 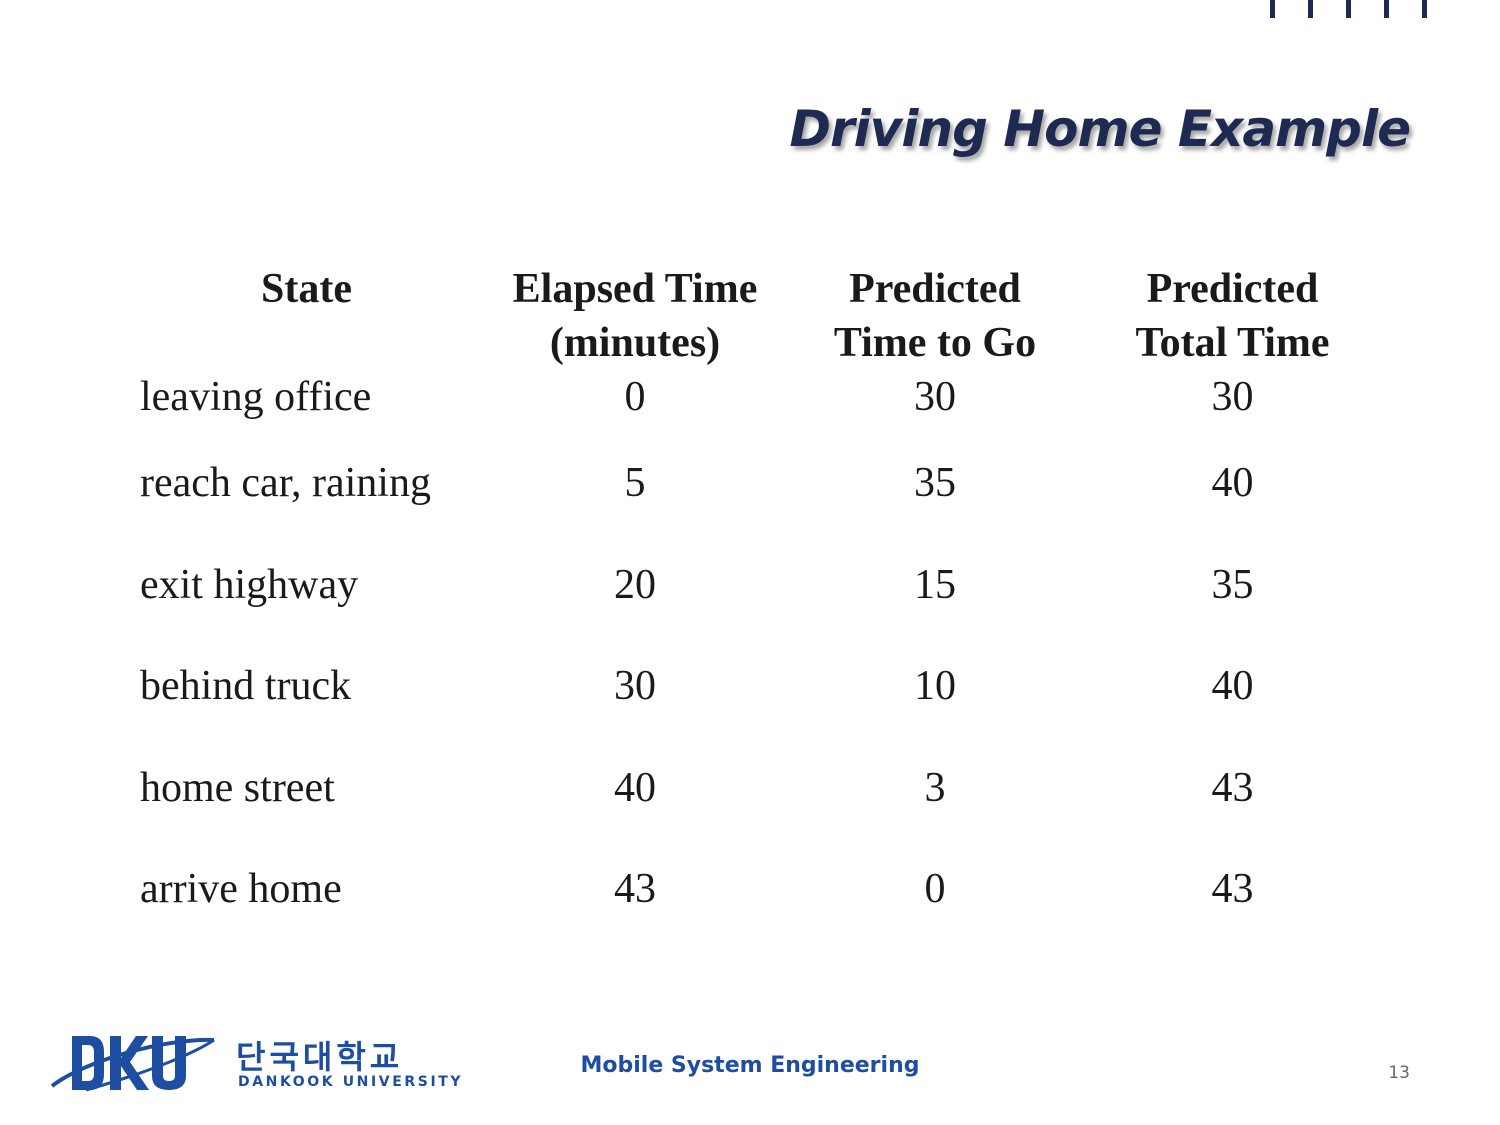 I want to click on cell-elapsed-time: 20, so click(x=635, y=584).